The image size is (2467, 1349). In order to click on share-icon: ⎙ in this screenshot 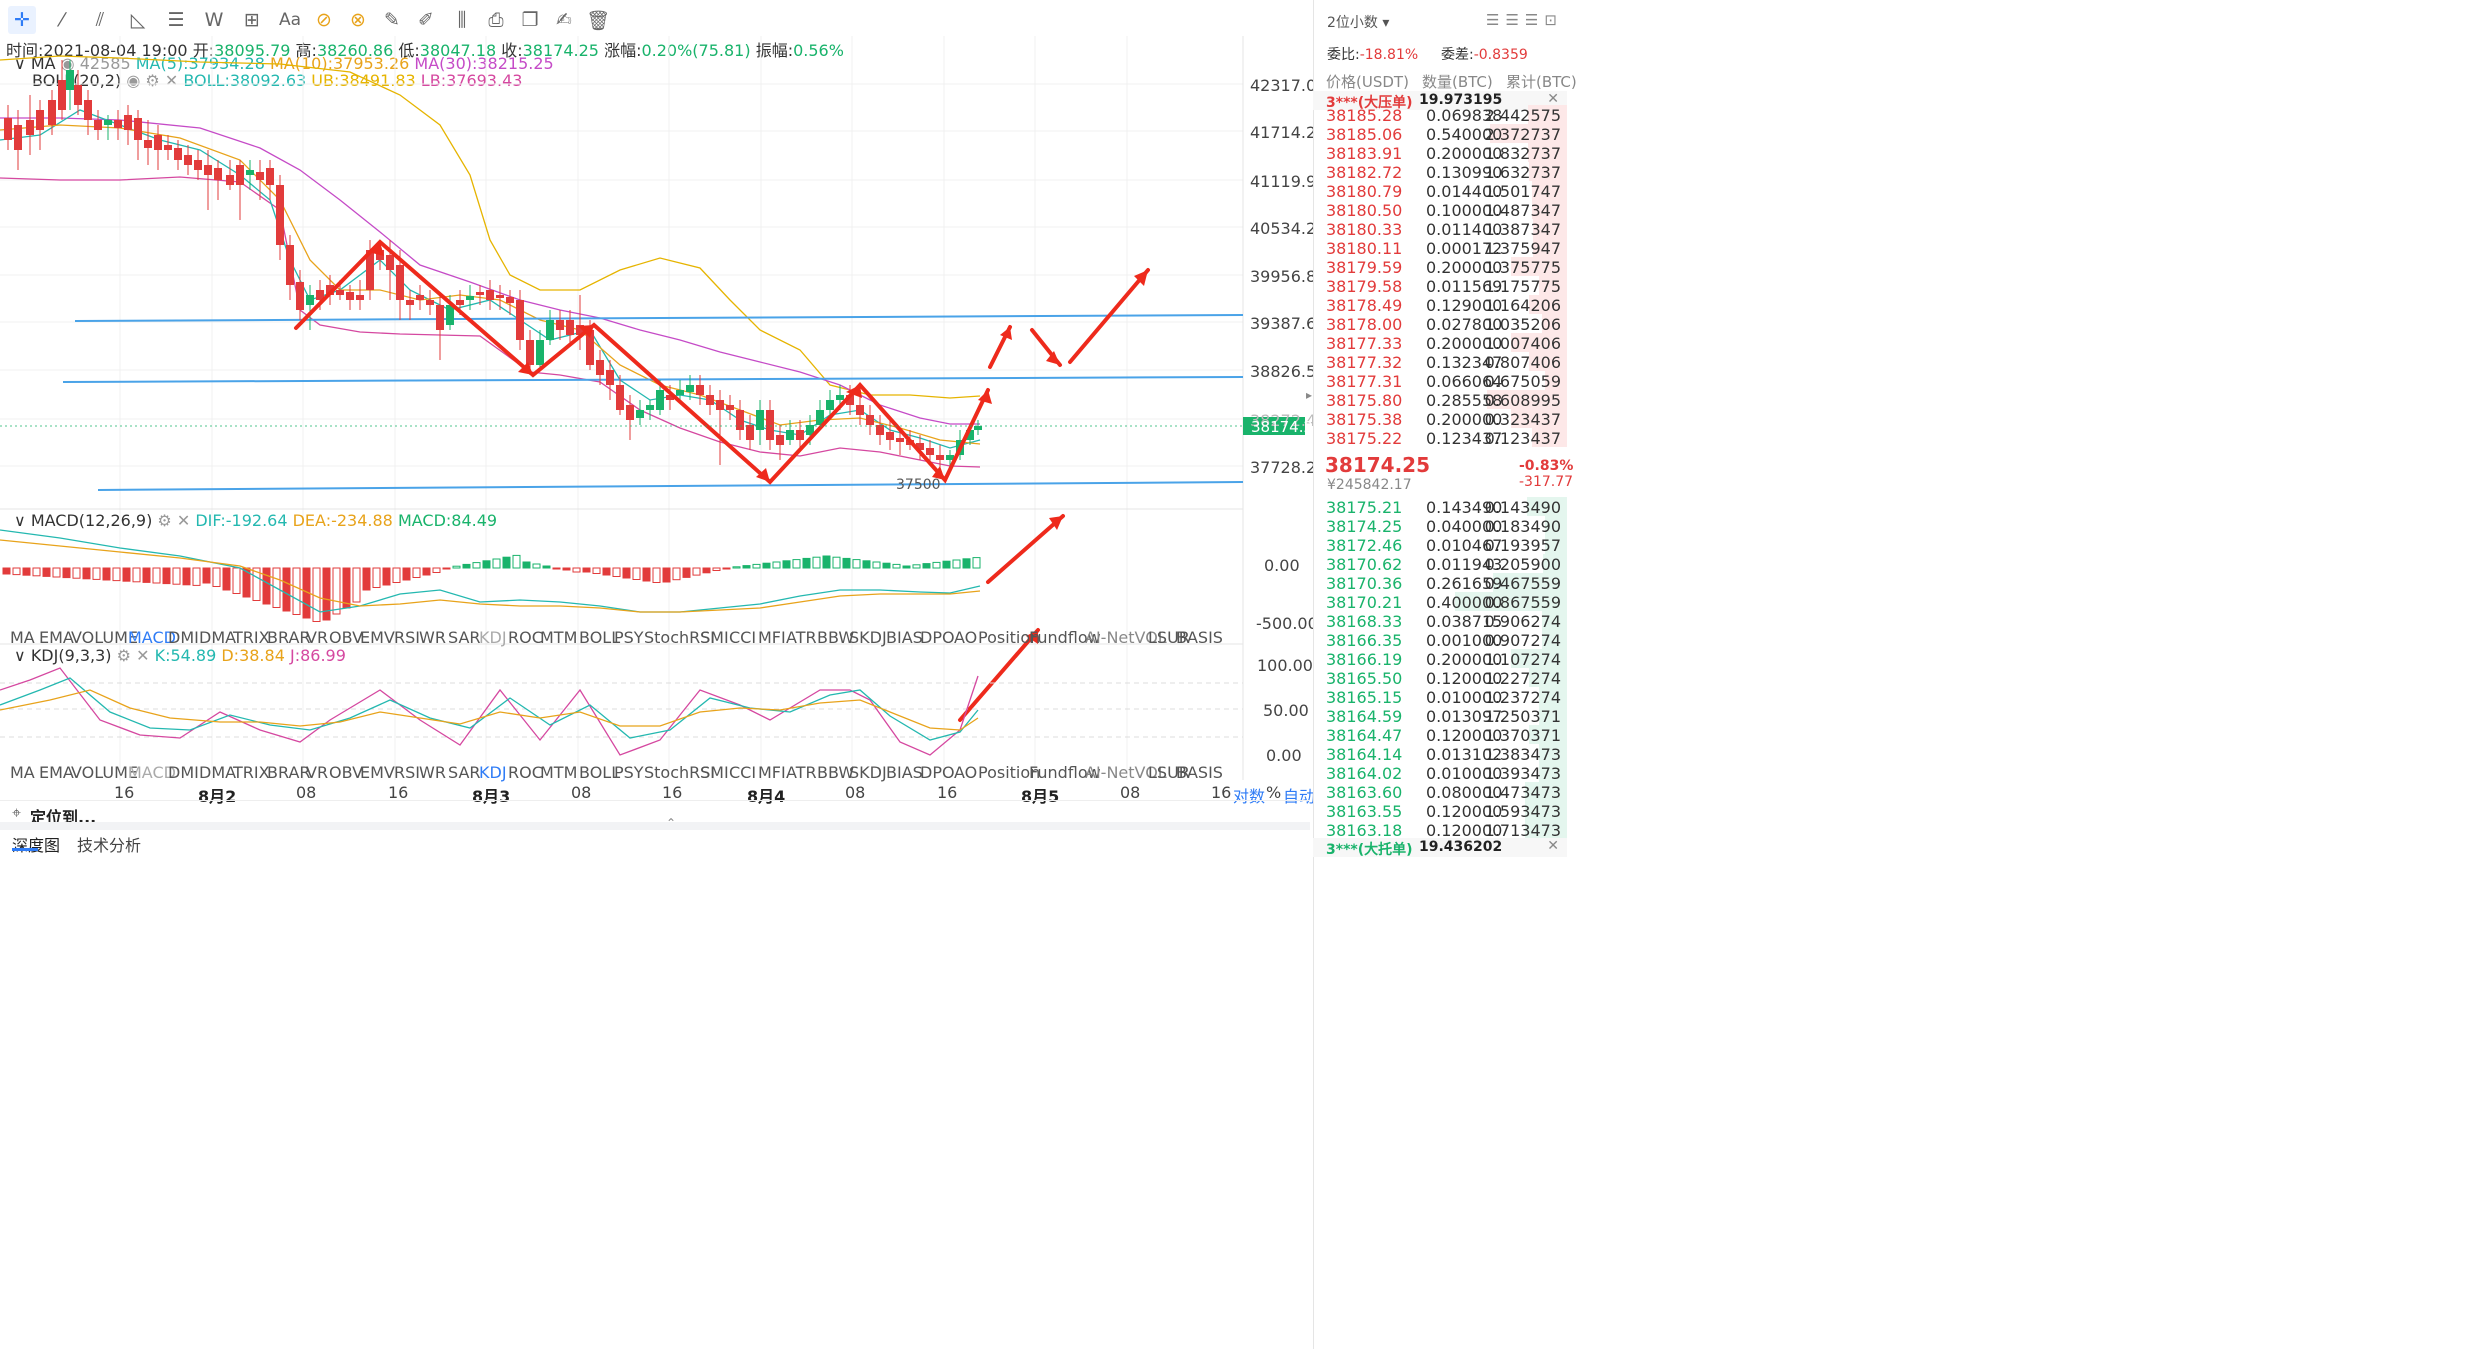, I will do `click(496, 20)`.